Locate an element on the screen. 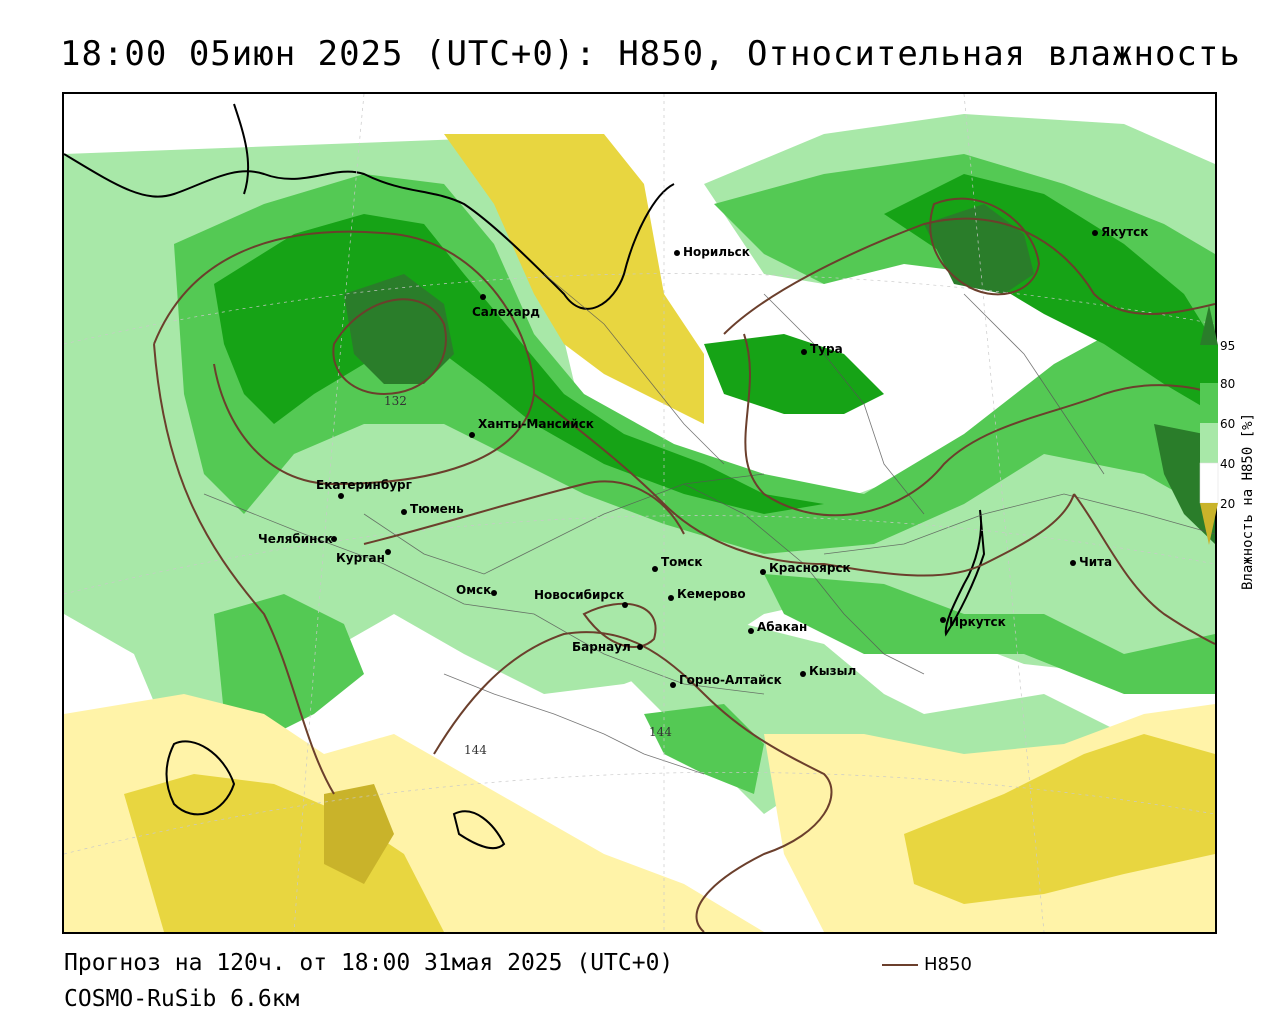 The height and width of the screenshot is (1024, 1280). svg-text: Кызыл is located at coordinates (832, 671).